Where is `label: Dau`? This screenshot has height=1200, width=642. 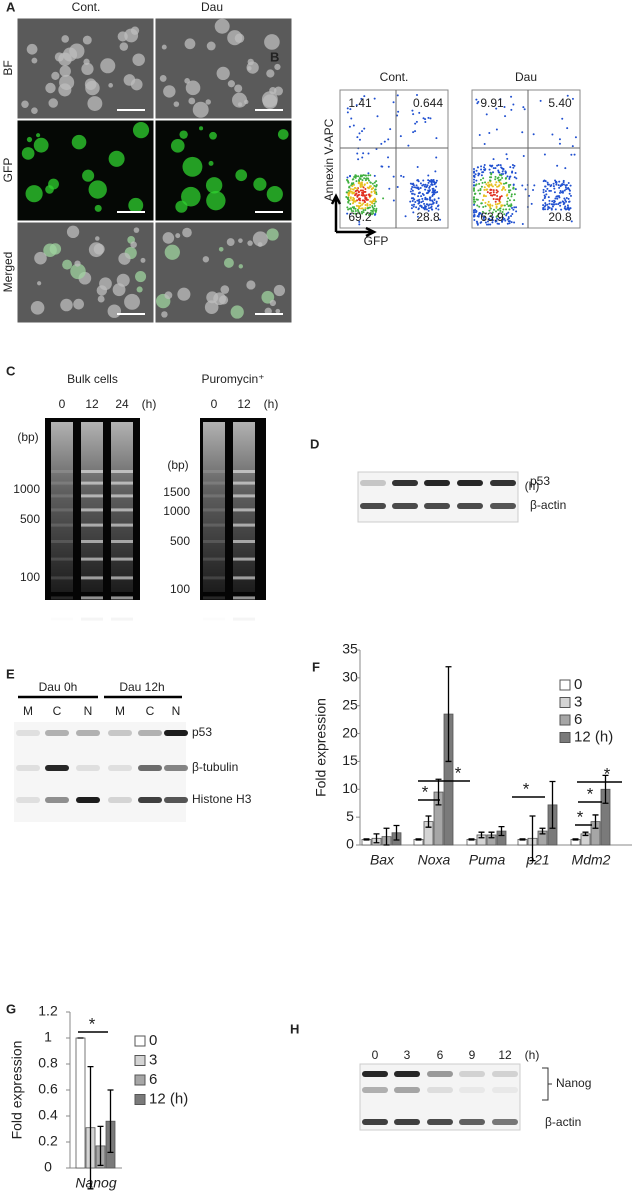 label: Dau is located at coordinates (212, 7).